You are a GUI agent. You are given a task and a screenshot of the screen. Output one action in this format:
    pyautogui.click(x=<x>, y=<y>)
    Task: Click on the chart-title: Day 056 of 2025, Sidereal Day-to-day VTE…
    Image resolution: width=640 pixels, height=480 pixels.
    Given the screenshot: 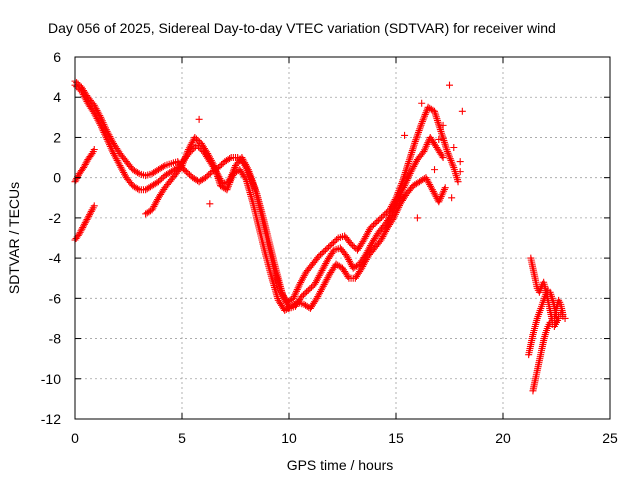 What is the action you would take?
    pyautogui.click(x=302, y=28)
    